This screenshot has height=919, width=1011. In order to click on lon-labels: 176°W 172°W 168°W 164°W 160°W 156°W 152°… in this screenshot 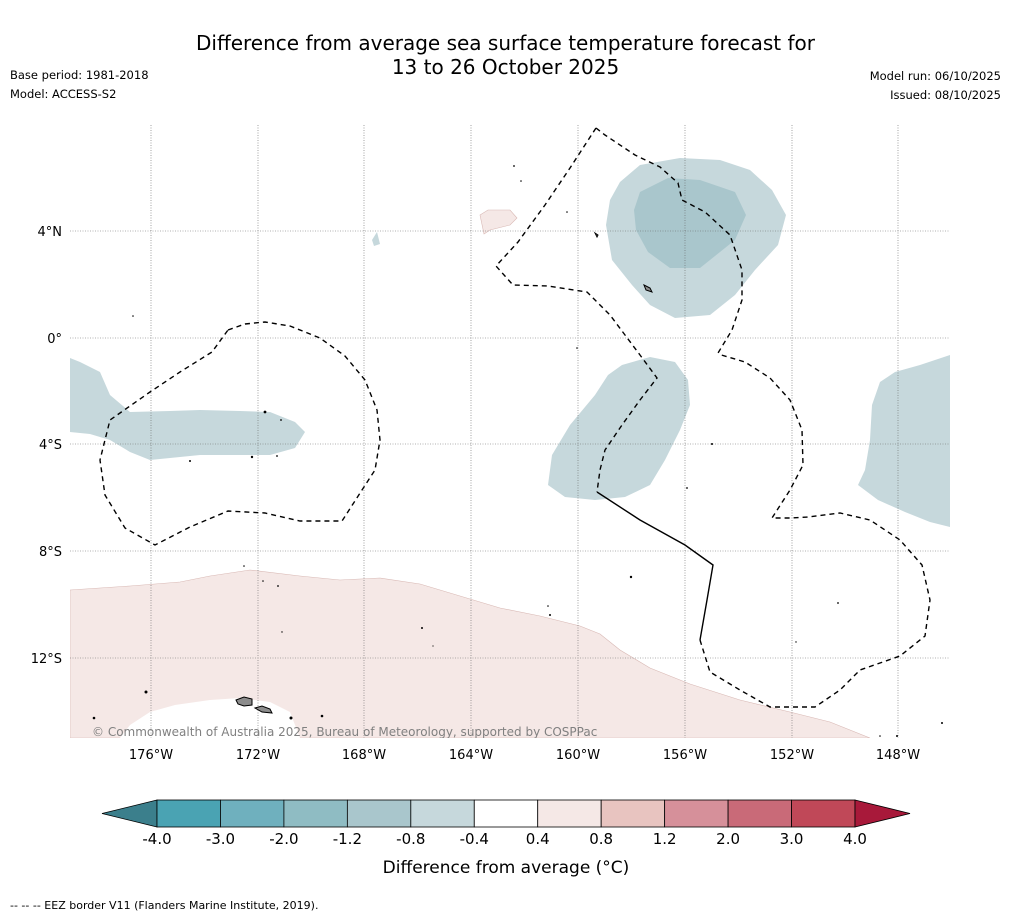, I will do `click(524, 755)`.